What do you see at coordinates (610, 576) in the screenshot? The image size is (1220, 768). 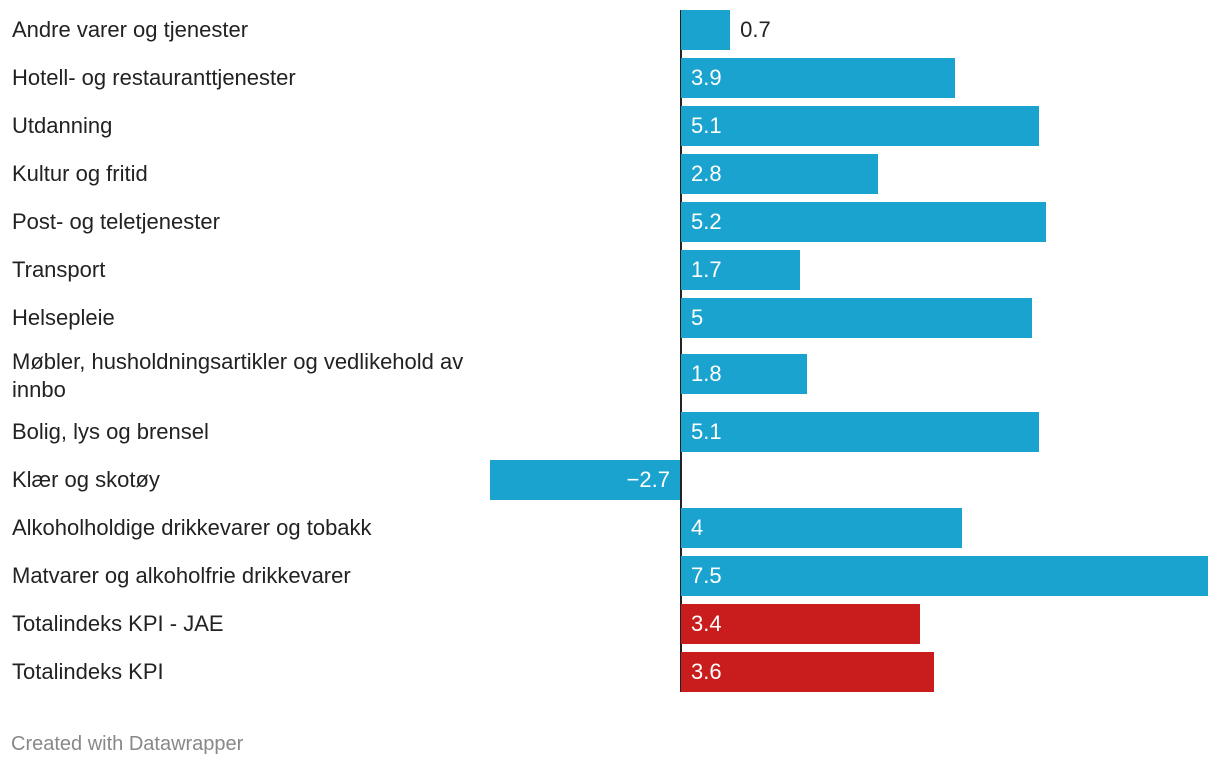 I see `bar-row: Matvarer og alkoholfrie drikkevarer 7.5` at bounding box center [610, 576].